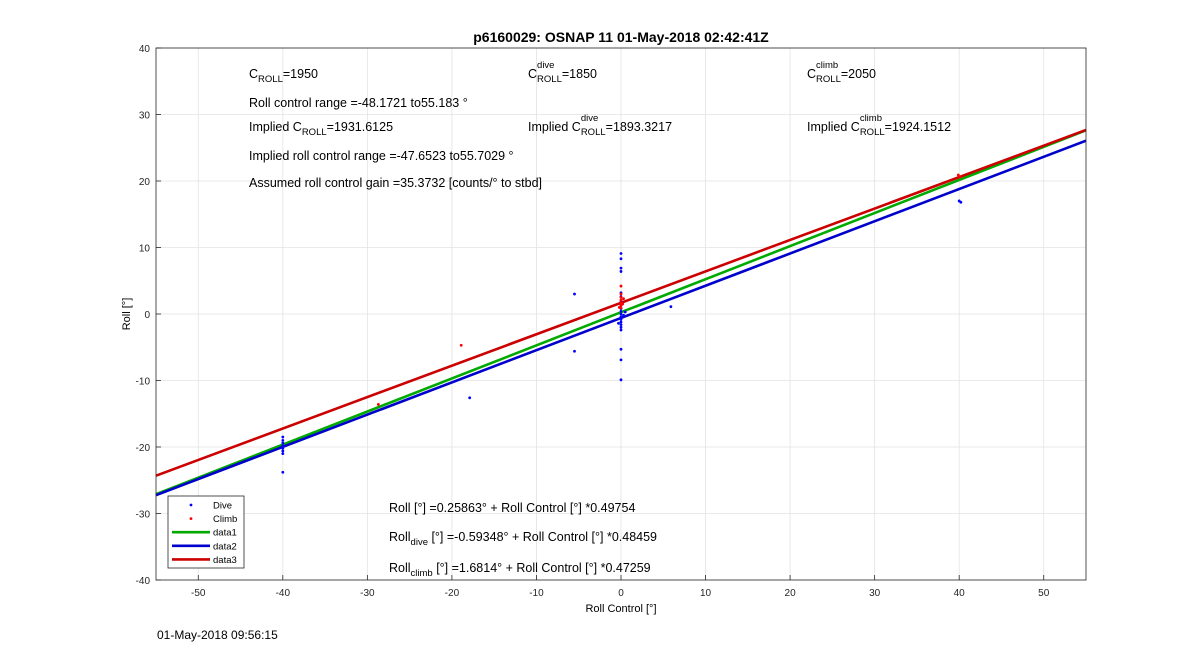 The image size is (1200, 652). What do you see at coordinates (225, 533) in the screenshot?
I see `legend-label: data1` at bounding box center [225, 533].